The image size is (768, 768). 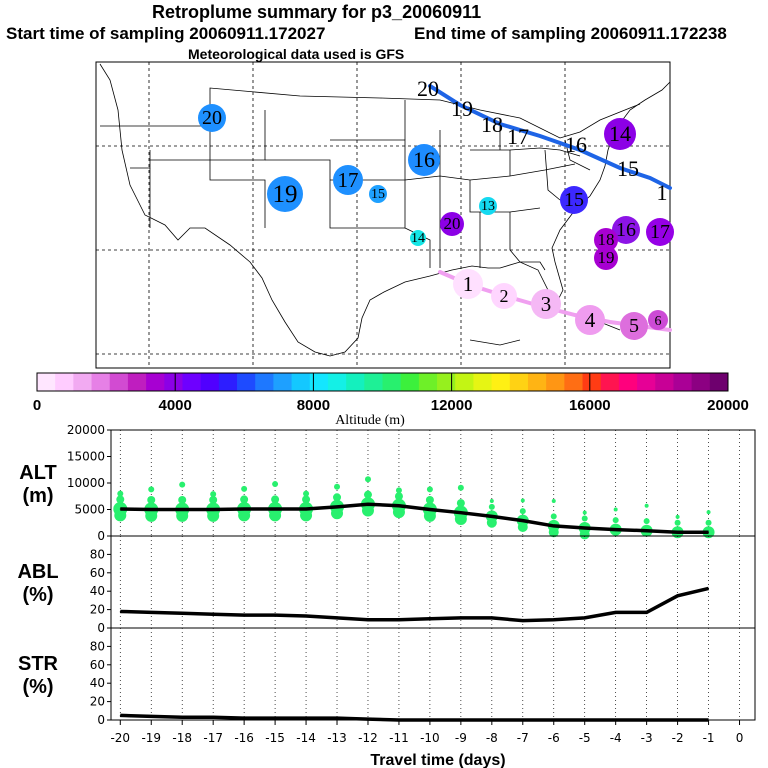 What do you see at coordinates (97, 683) in the screenshot?
I see `y-tick-label: 40` at bounding box center [97, 683].